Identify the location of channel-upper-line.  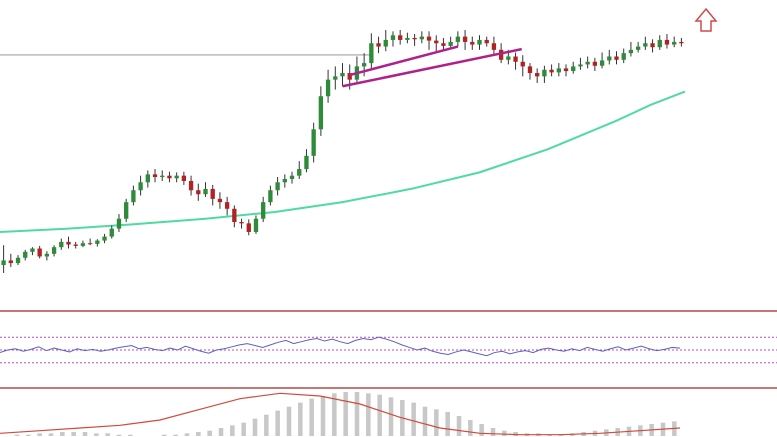
(404, 61).